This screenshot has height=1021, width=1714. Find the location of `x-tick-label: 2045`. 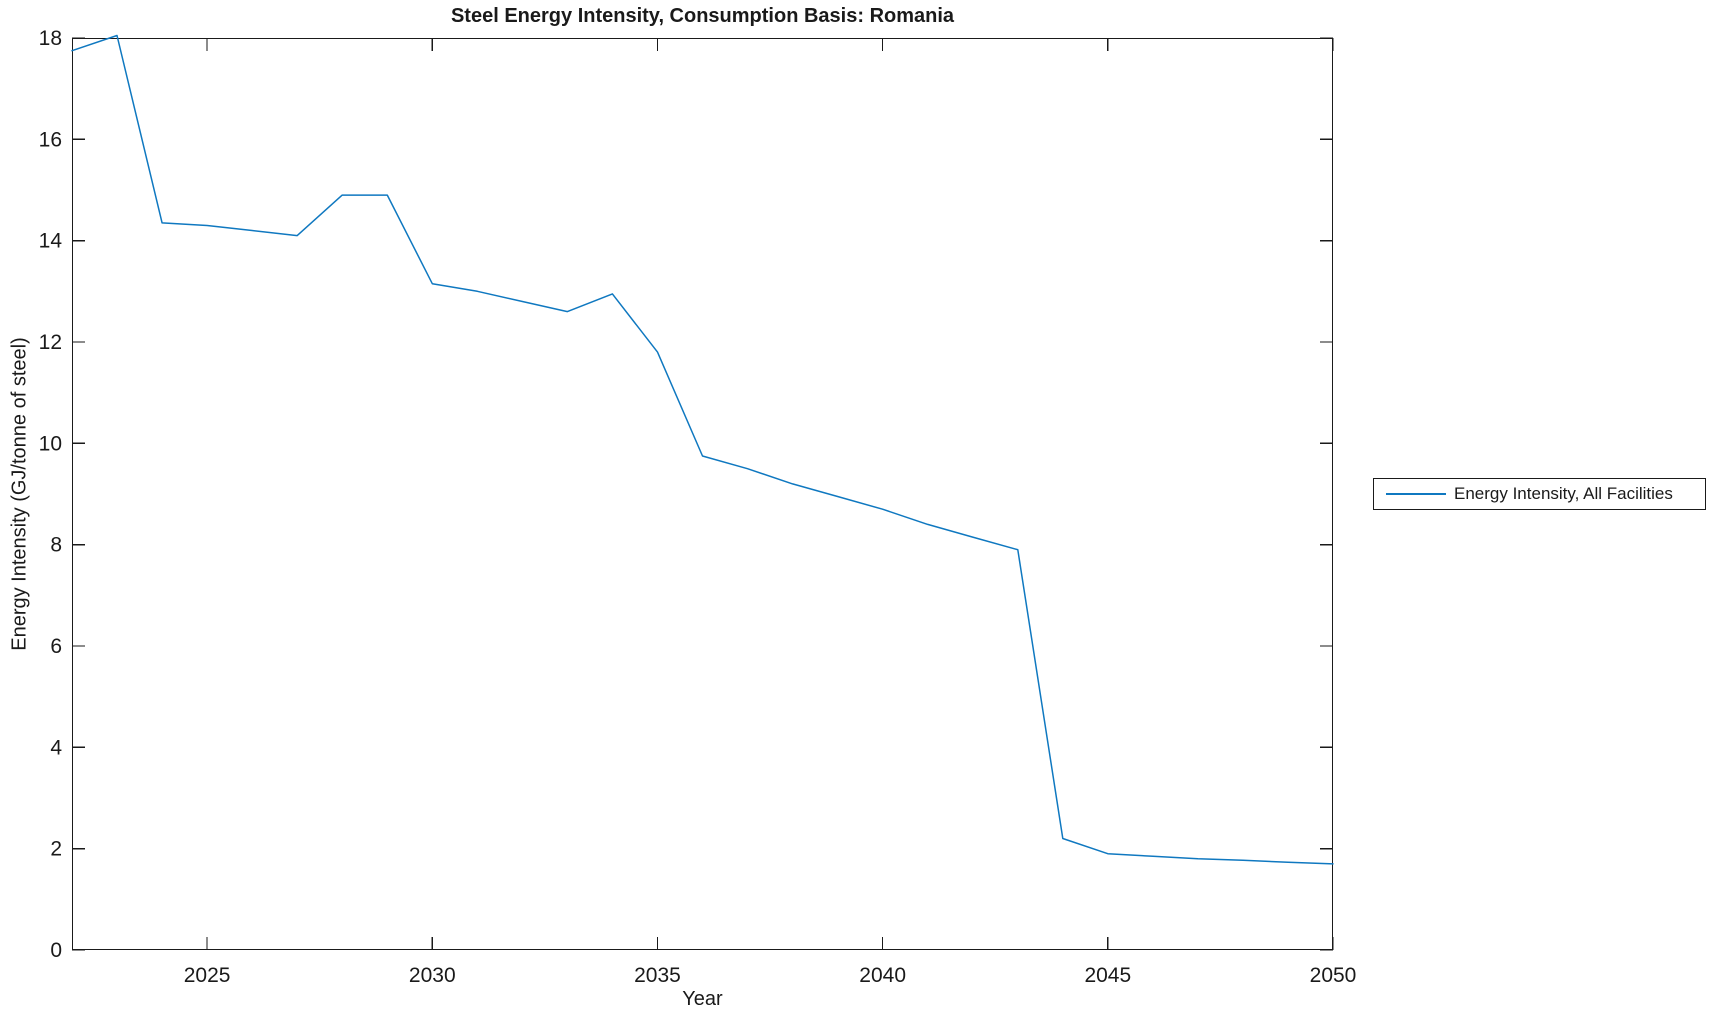

x-tick-label: 2045 is located at coordinates (1107, 975).